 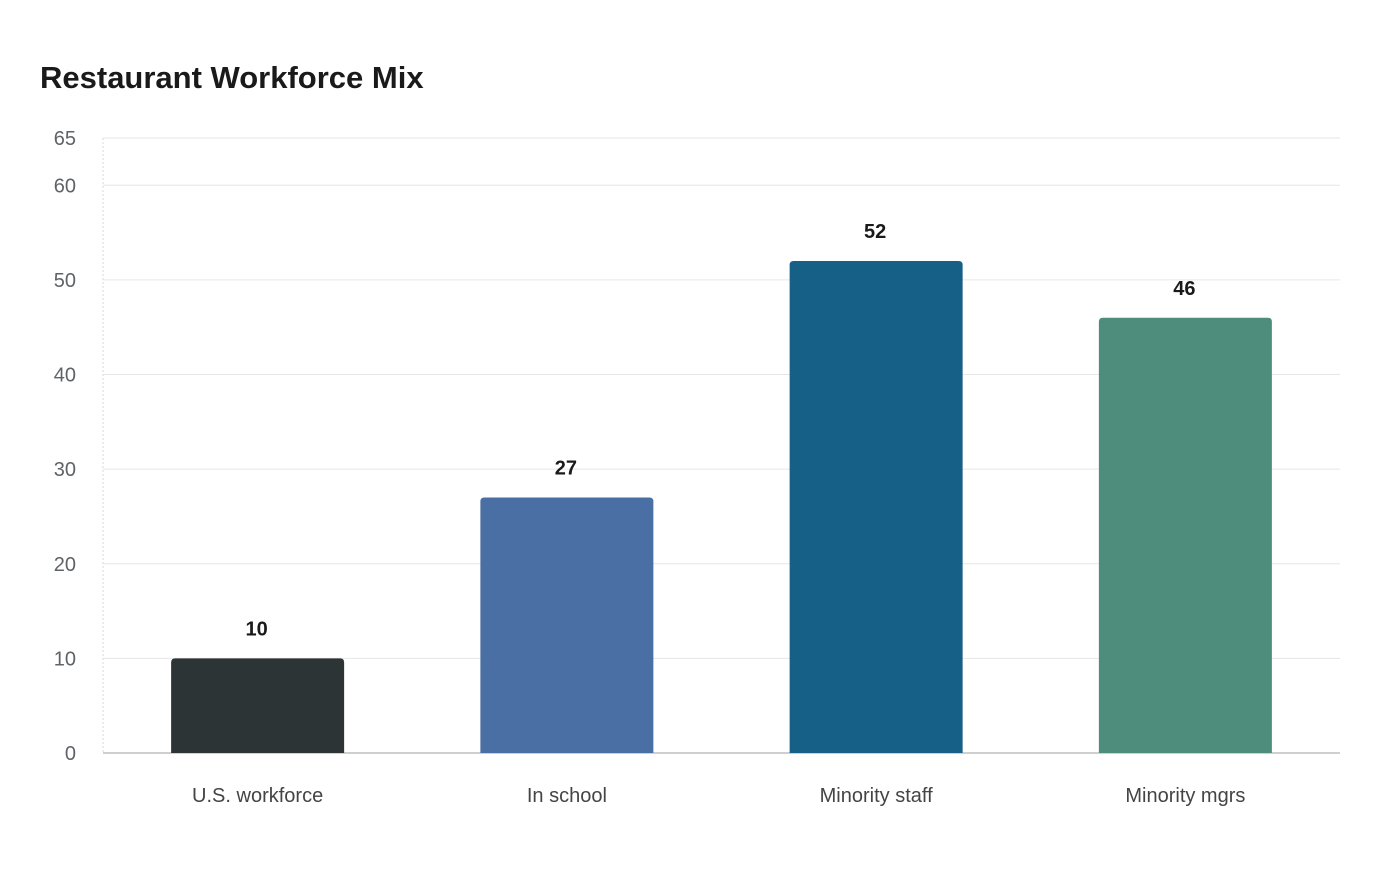 I want to click on y-tick-label: 20, so click(x=65, y=565).